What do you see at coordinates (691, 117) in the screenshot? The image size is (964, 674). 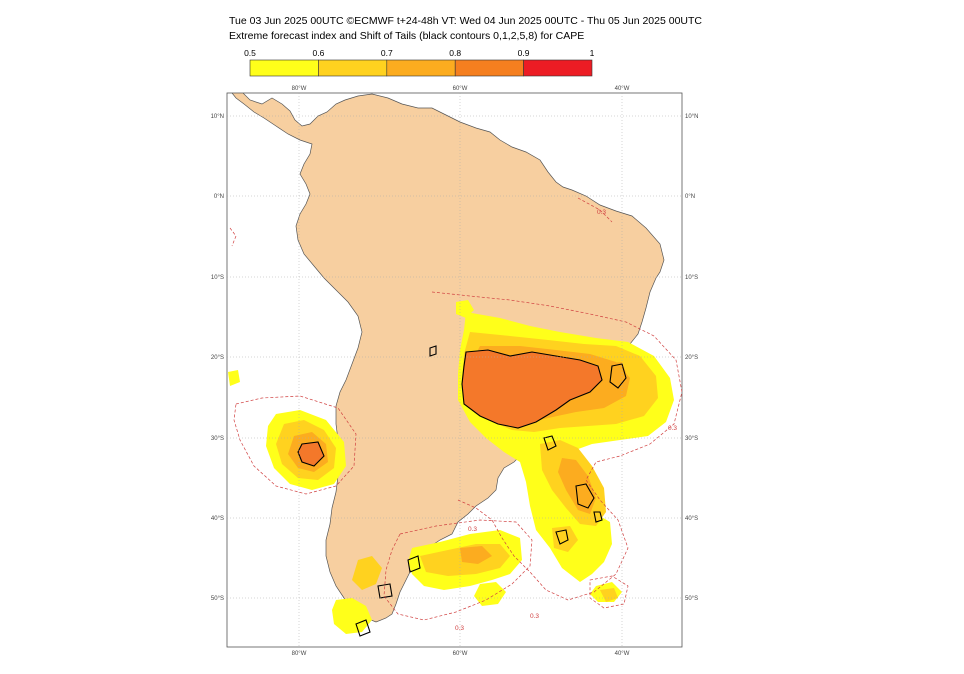 I see `lat-label-right: 10°N` at bounding box center [691, 117].